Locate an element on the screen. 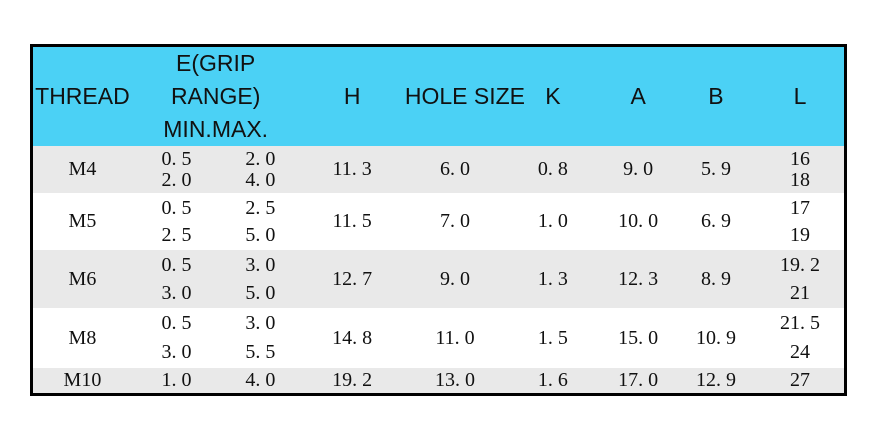 The width and height of the screenshot is (881, 441). grip-max-line2: 5. 5 is located at coordinates (260, 352).